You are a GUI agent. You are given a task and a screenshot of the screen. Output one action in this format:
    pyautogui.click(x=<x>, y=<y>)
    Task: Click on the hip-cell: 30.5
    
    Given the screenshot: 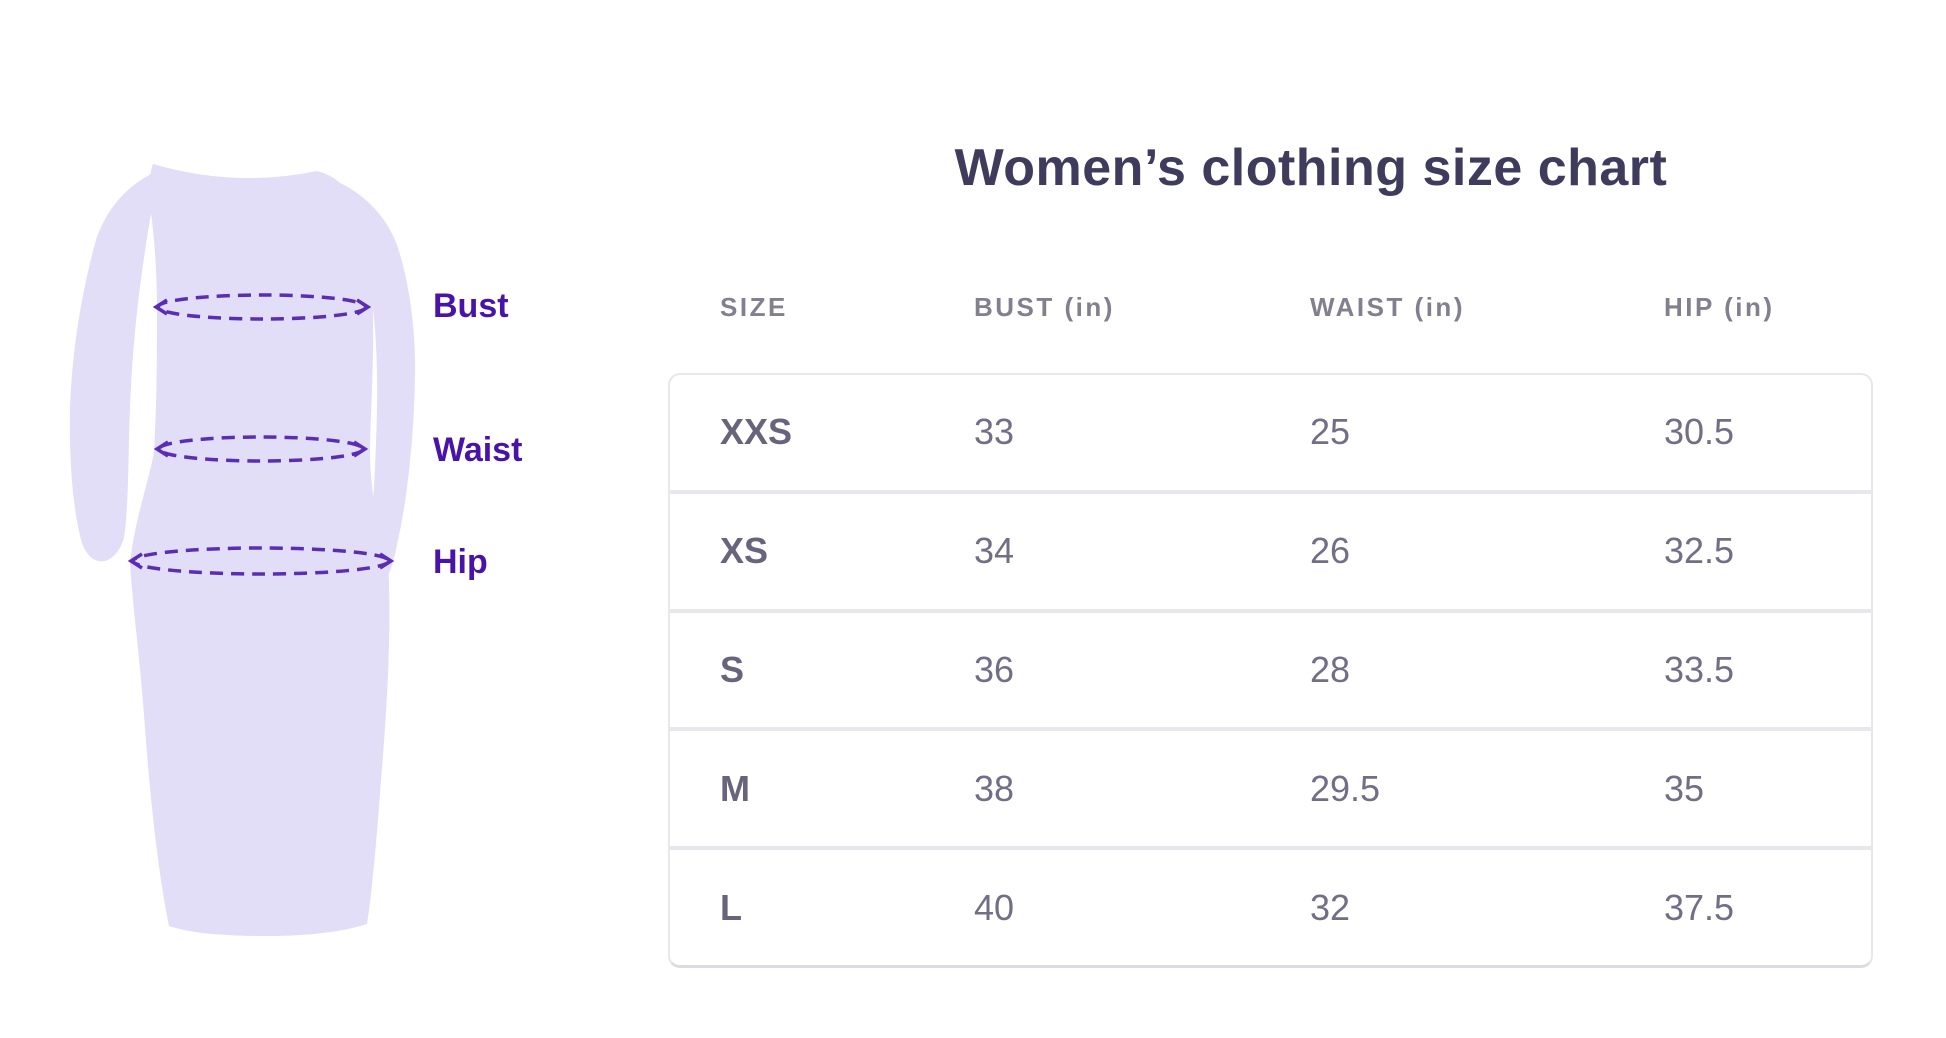 What is the action you would take?
    pyautogui.click(x=1699, y=432)
    